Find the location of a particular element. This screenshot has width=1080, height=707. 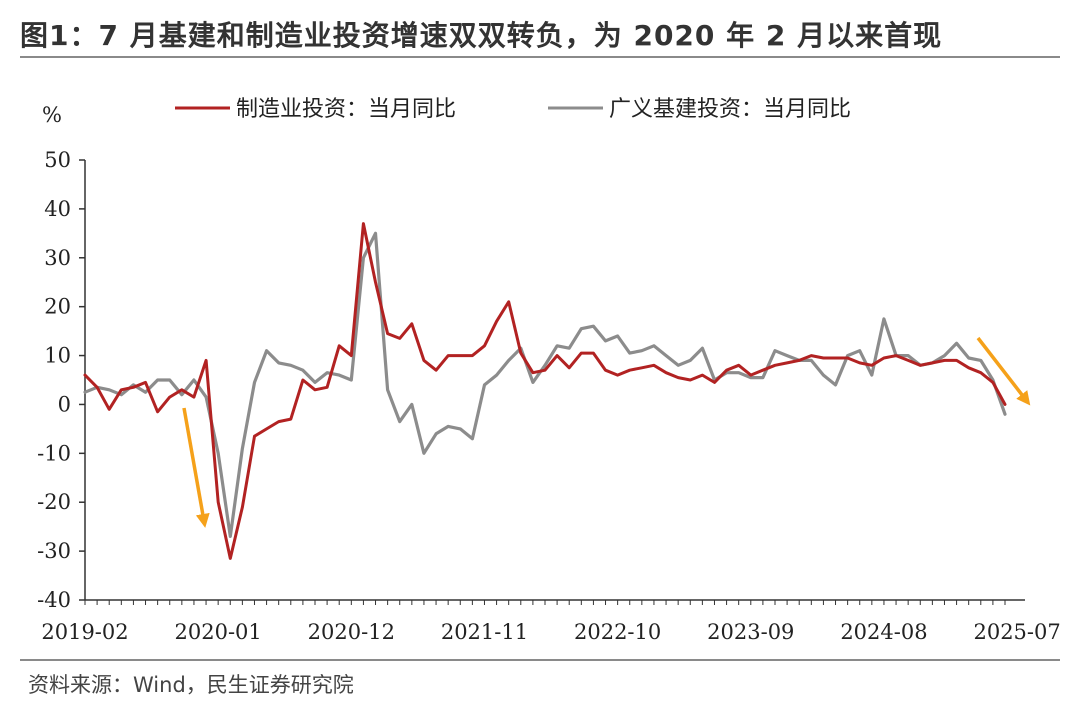

x-tick-label: 2022-10 is located at coordinates (617, 632).